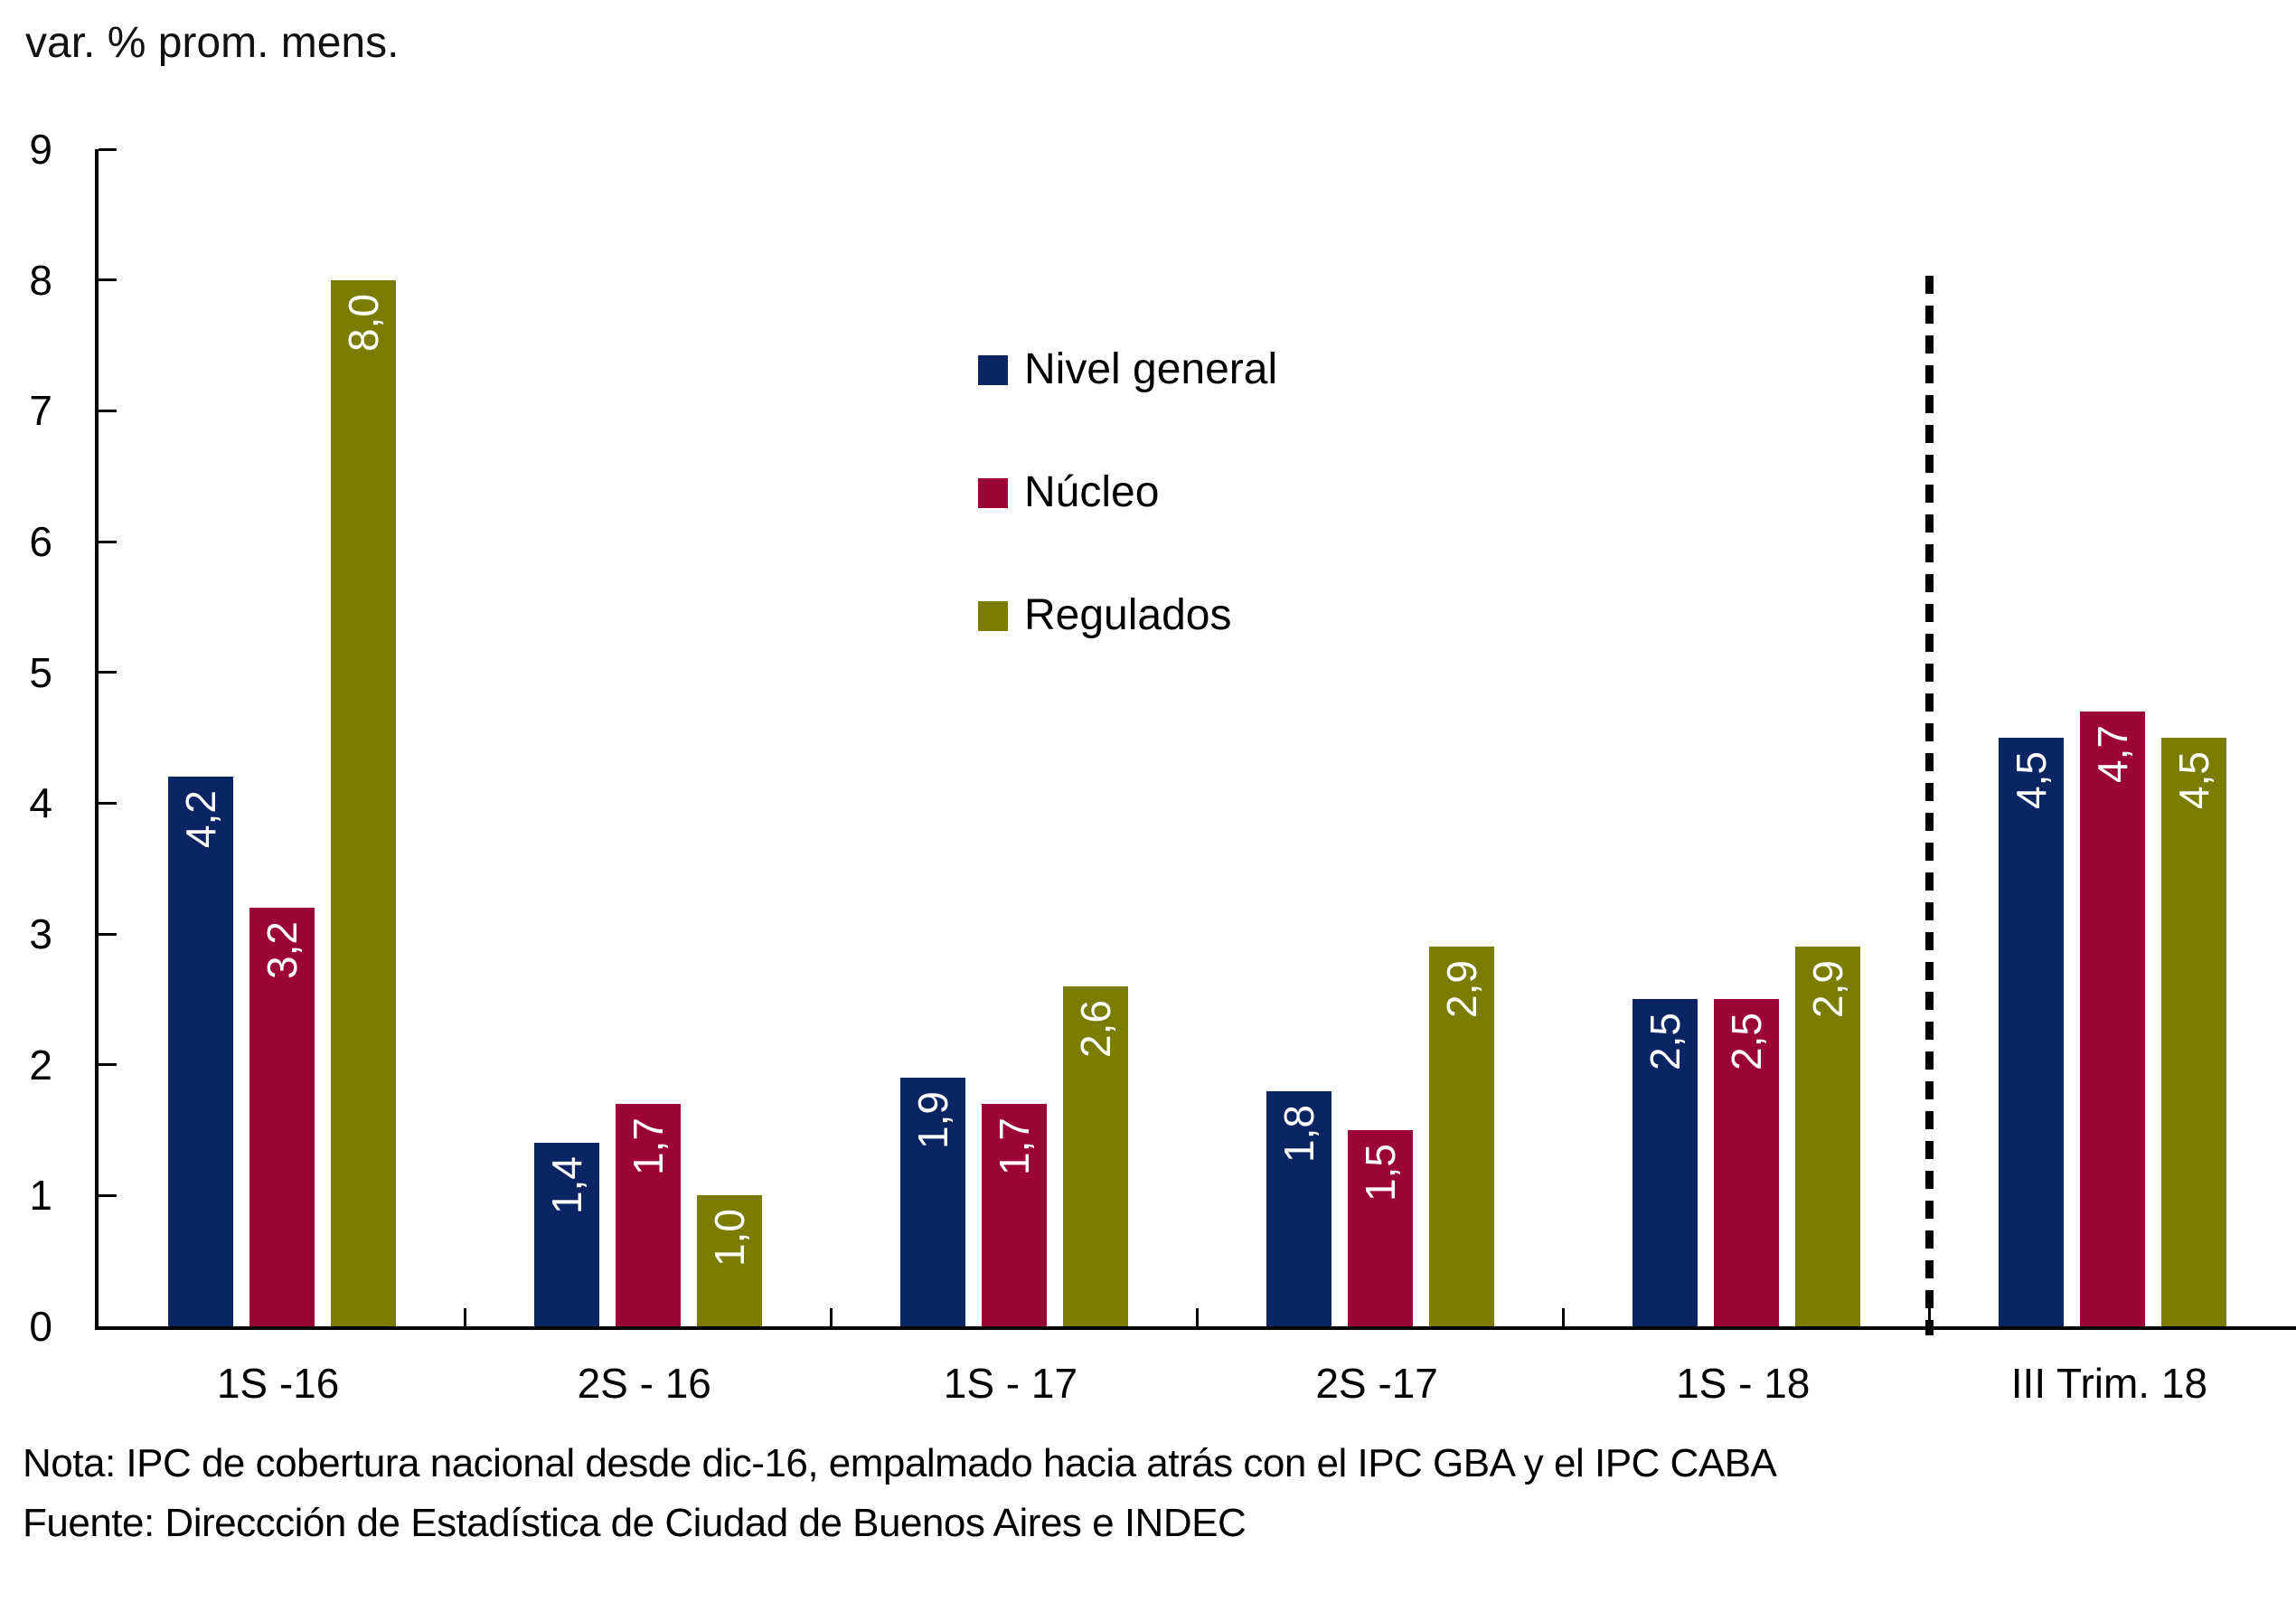  I want to click on legend: Nivel general Núcleo Regulados, so click(1127, 492).